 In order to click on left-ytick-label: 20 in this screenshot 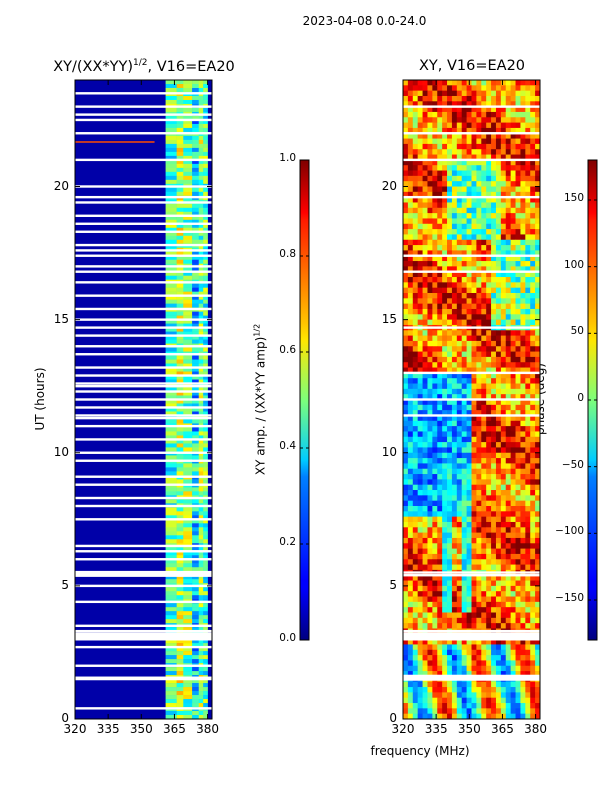, I will do `click(61, 185)`.